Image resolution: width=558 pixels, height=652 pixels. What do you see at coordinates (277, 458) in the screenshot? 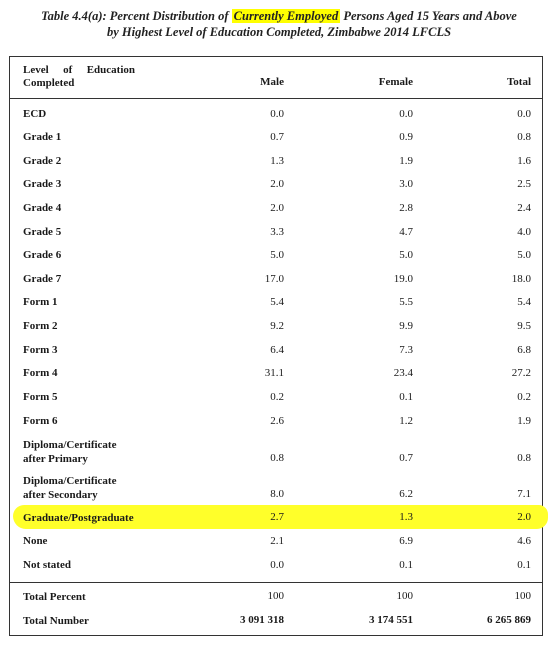
I see `cell-male: 0.8` at bounding box center [277, 458].